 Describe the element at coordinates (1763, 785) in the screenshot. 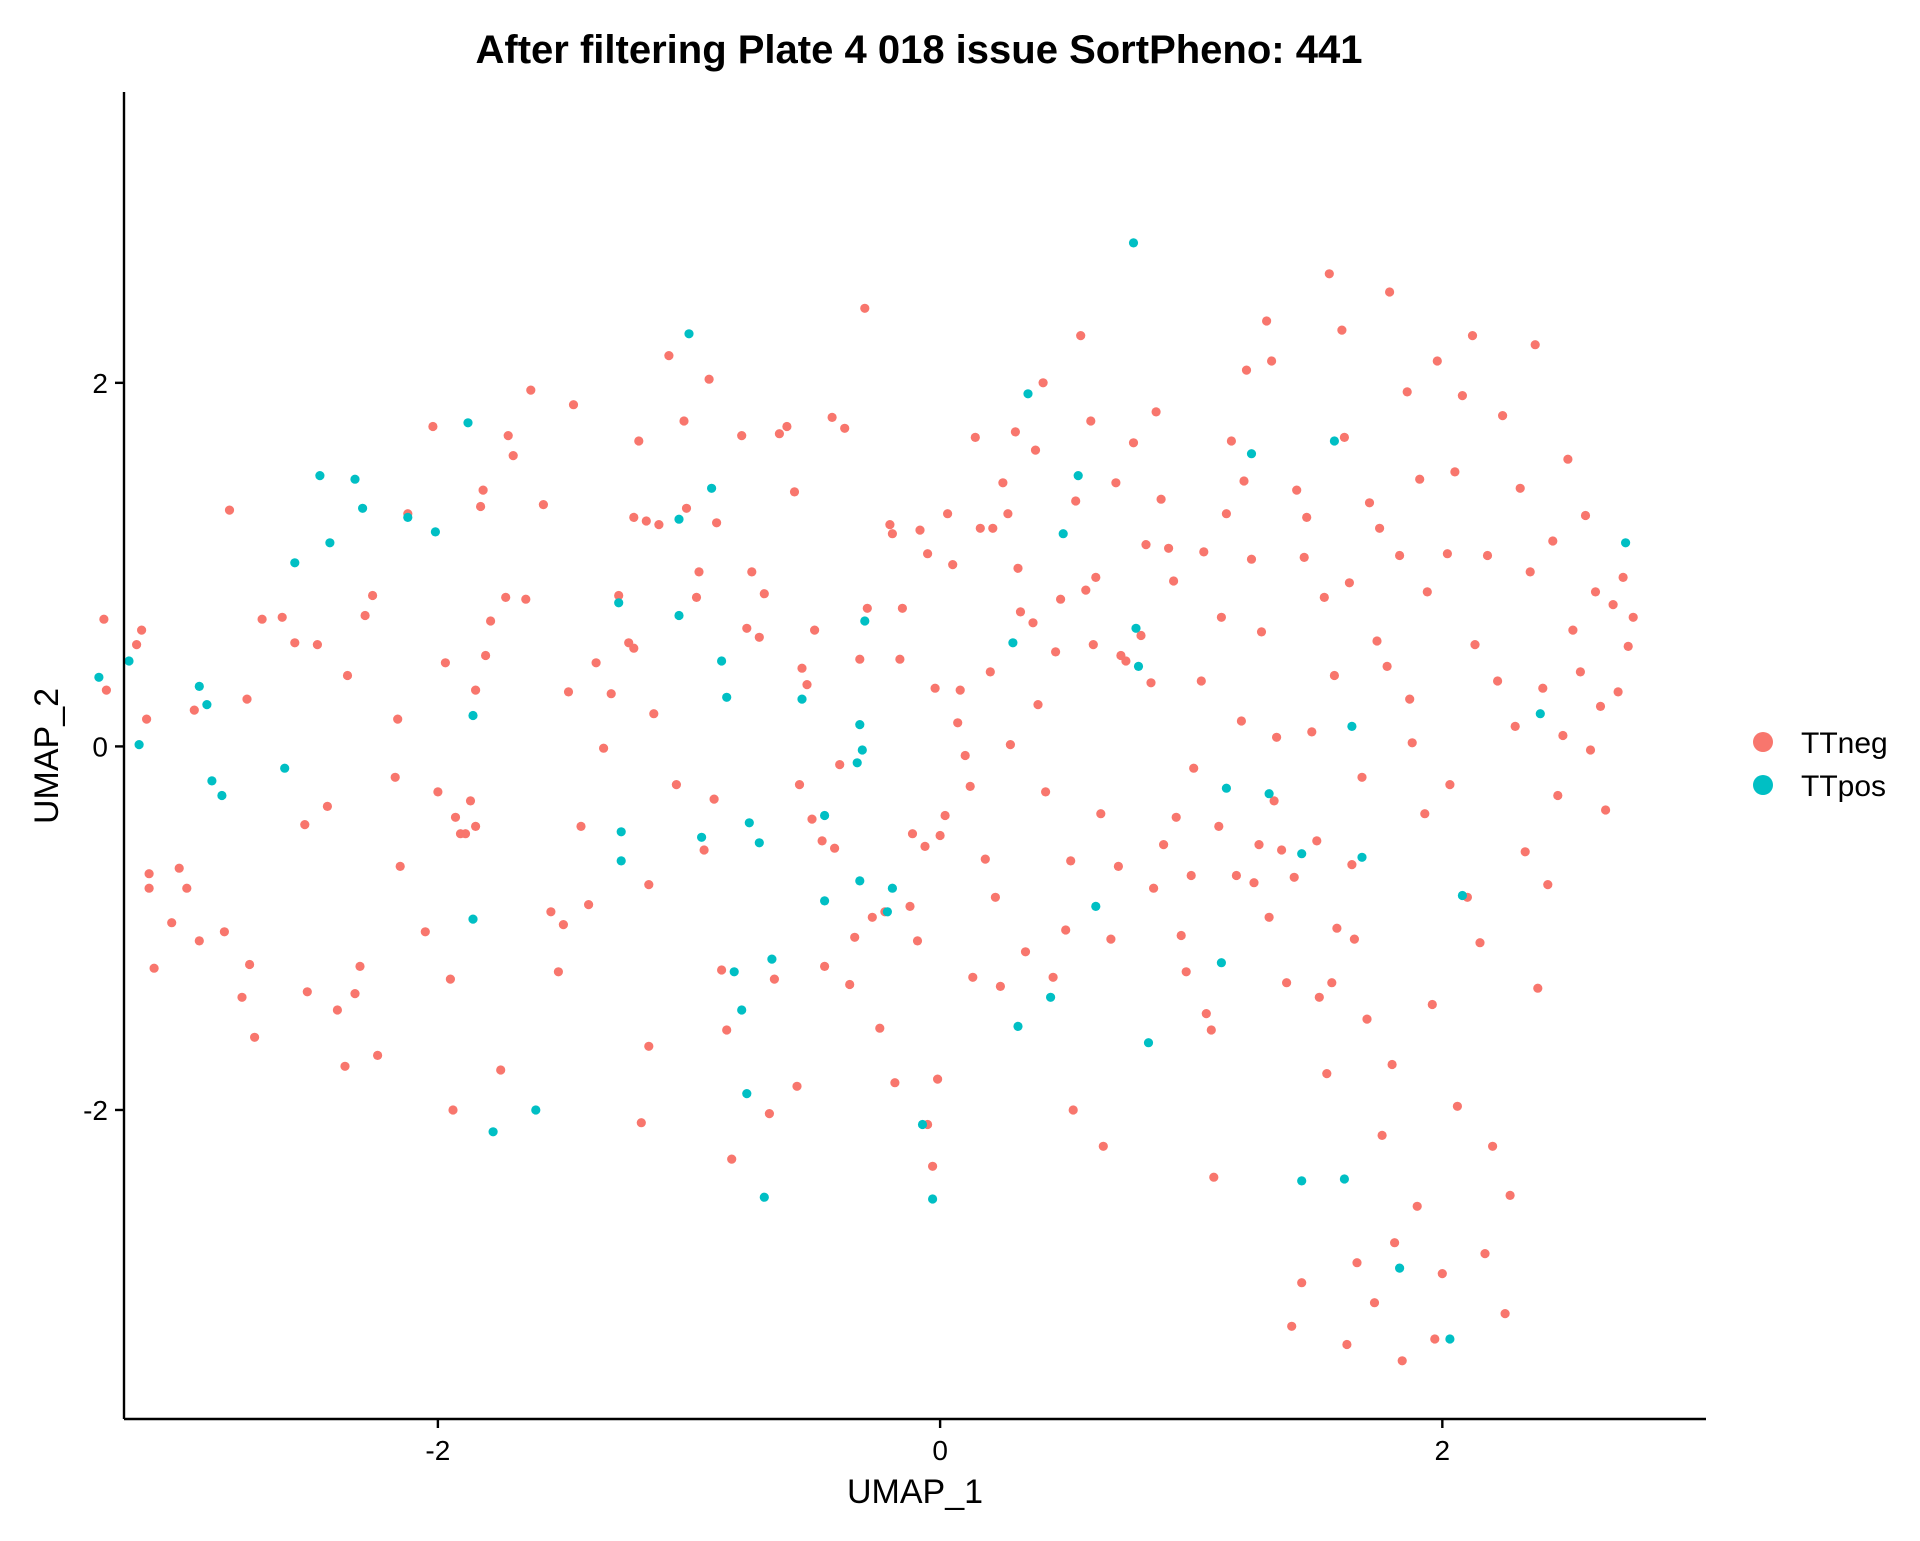

I see `legend-key-ttpos` at that location.